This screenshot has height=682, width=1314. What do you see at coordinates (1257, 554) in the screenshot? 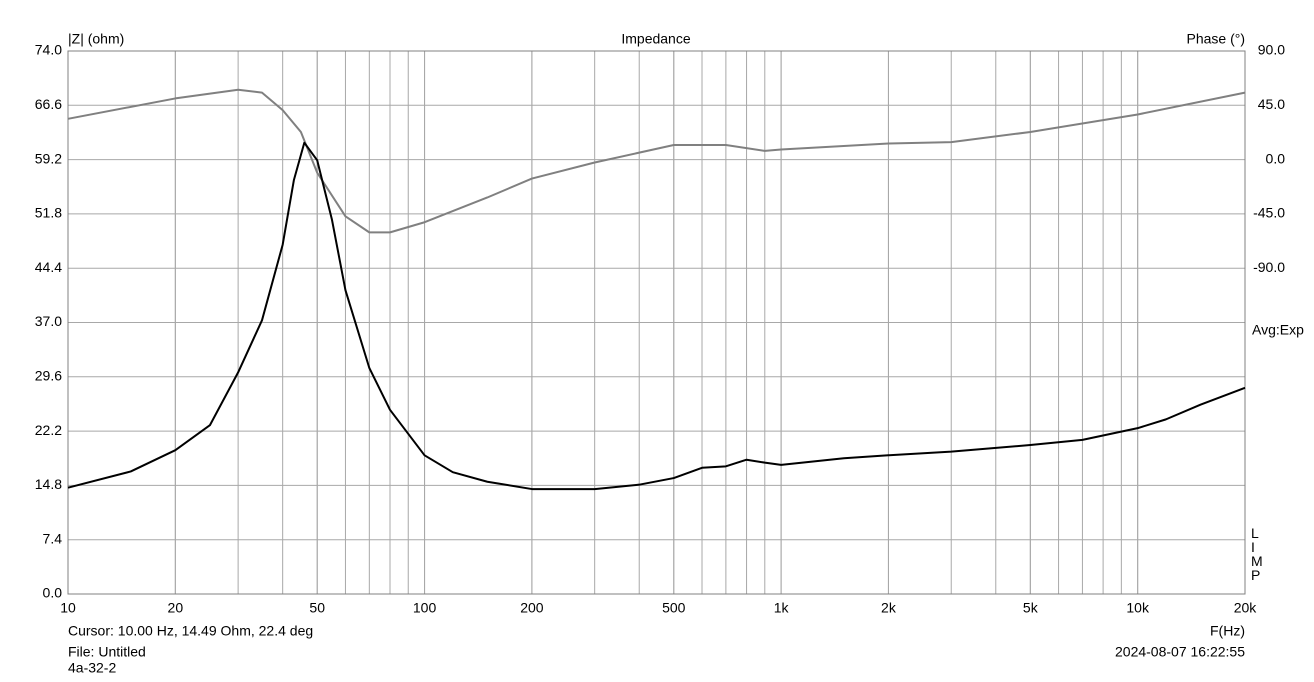
I see `limp-label: LIMP` at bounding box center [1257, 554].